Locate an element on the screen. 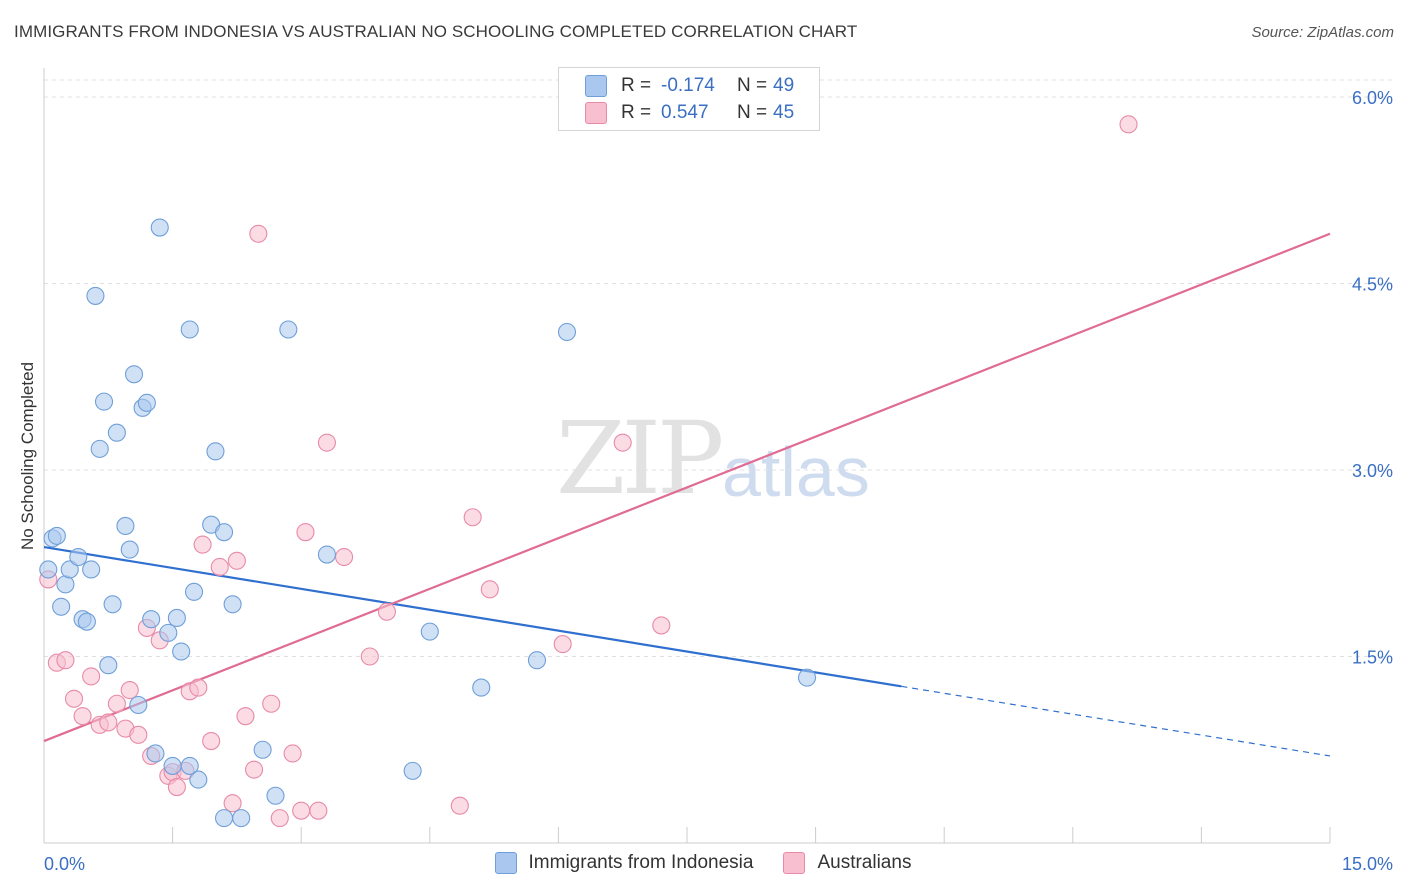 Image resolution: width=1406 pixels, height=892 pixels. x-tick-label: 0.0% is located at coordinates (64, 864).